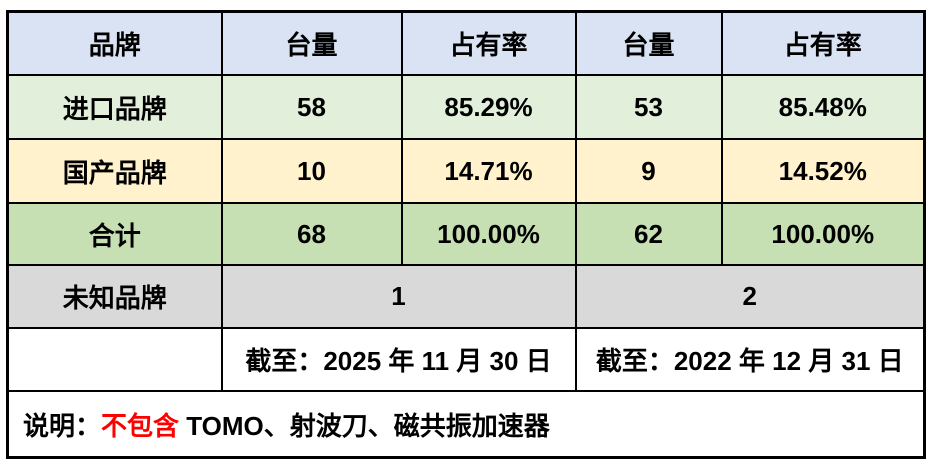 This screenshot has width=932, height=476. Describe the element at coordinates (750, 296) in the screenshot. I see `unknown-count-right: 2` at that location.